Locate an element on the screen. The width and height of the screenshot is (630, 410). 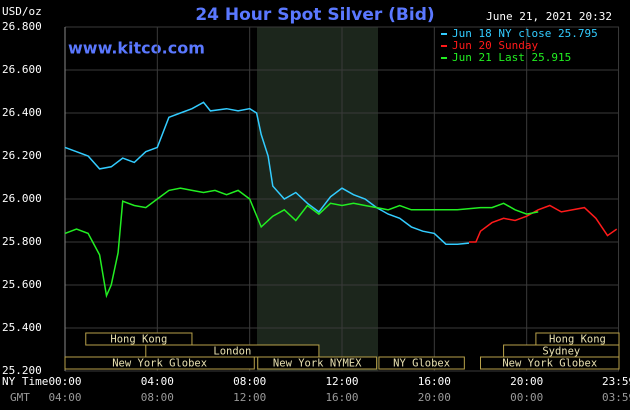
legend-label: Jun 21 Last 25.915 is located at coordinates (511, 57).